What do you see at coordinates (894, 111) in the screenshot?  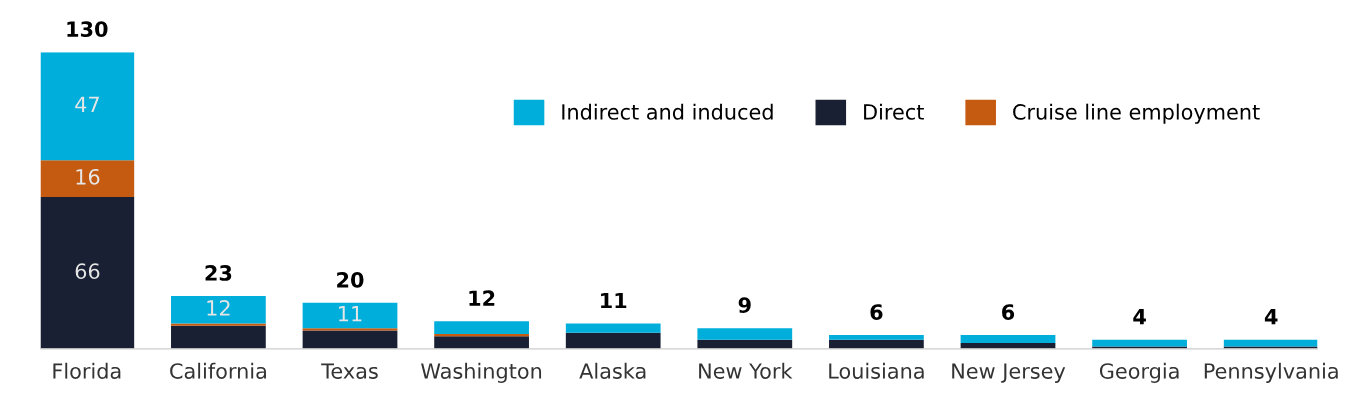 I see `legend-label: Direct` at bounding box center [894, 111].